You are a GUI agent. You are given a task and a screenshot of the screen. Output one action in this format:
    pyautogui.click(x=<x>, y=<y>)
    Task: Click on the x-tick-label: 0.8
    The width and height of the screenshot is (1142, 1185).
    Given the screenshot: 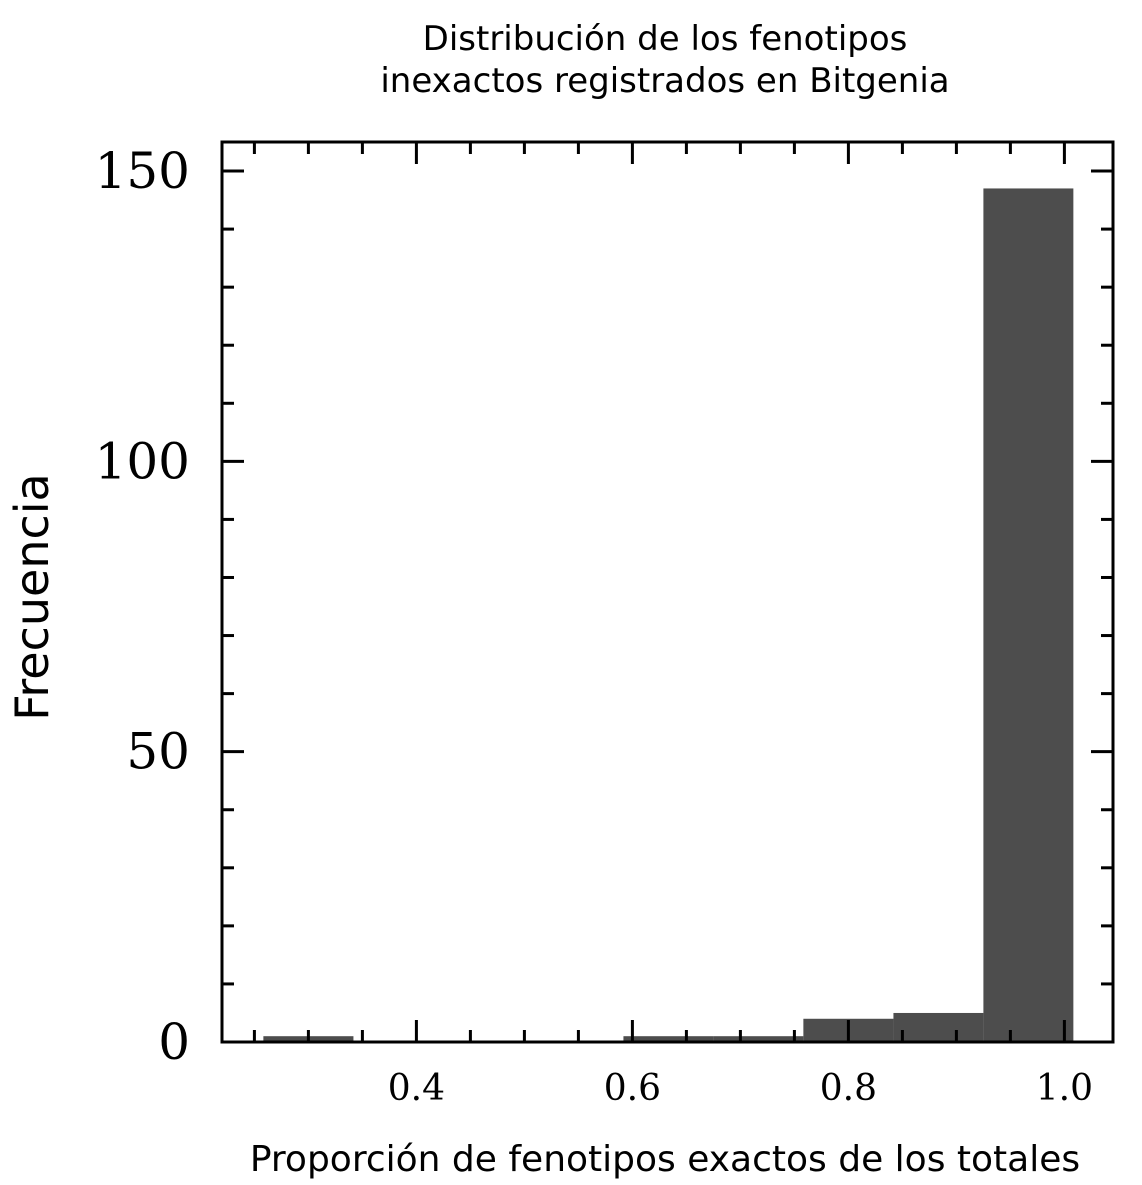 What is the action you would take?
    pyautogui.click(x=848, y=1088)
    